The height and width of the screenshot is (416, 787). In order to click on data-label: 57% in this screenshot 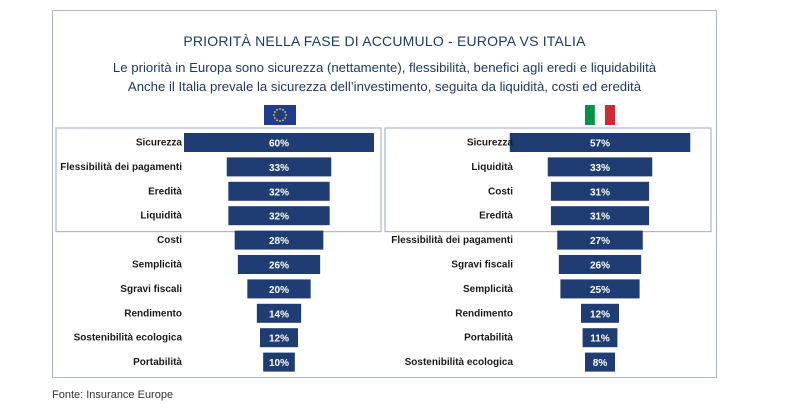, I will do `click(600, 144)`.